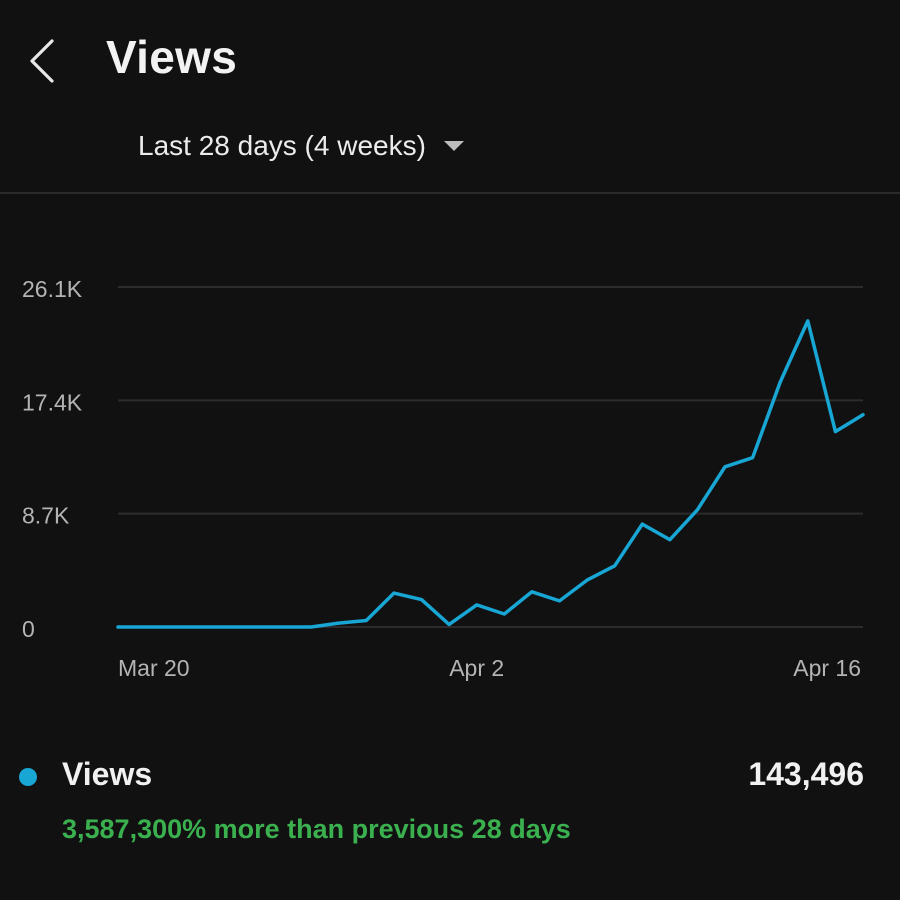 Image resolution: width=900 pixels, height=900 pixels. Describe the element at coordinates (827, 668) in the screenshot. I see `x-tick-label: Apr 16` at that location.